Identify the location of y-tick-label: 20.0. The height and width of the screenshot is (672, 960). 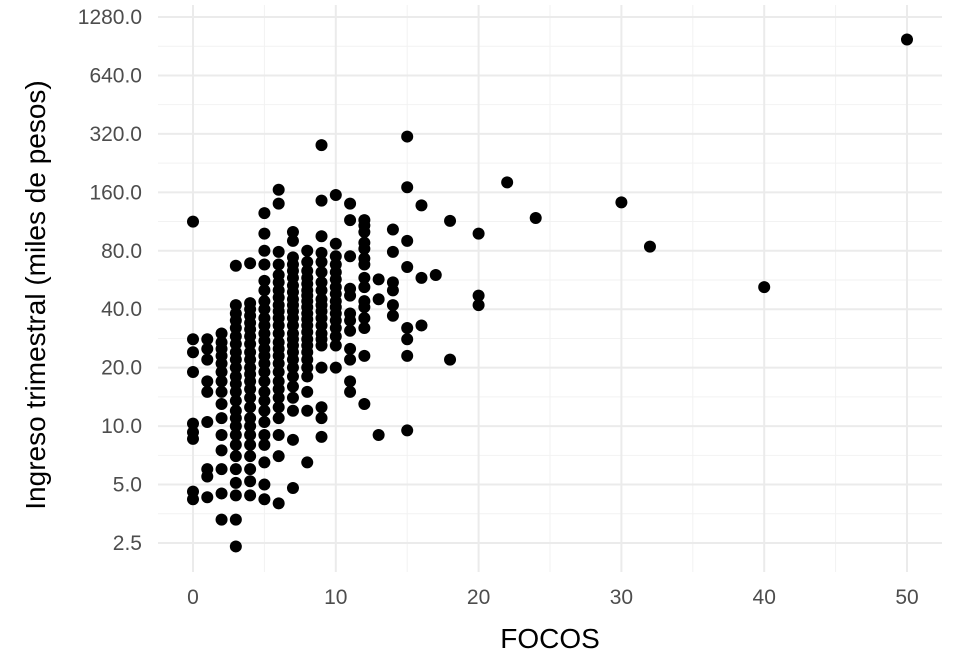
(121, 368).